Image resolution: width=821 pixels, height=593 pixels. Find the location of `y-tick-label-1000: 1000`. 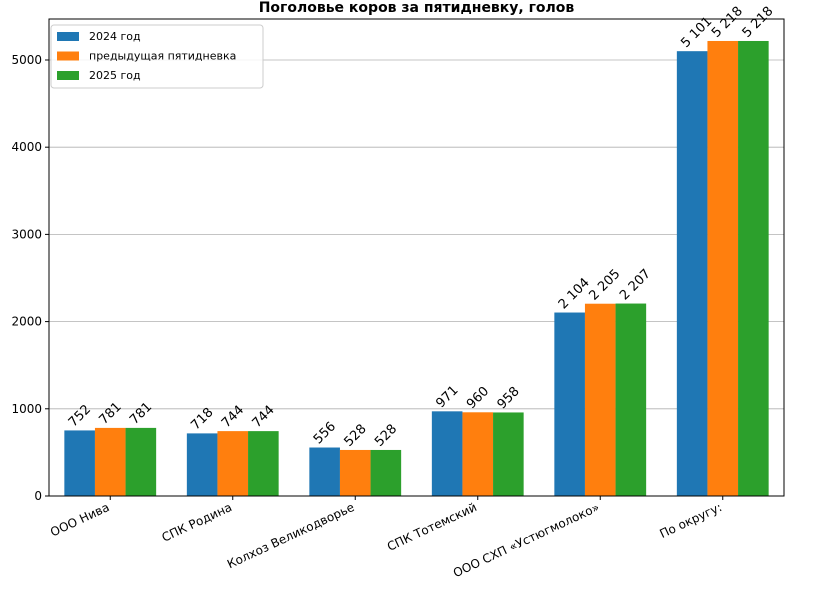

y-tick-label-1000: 1000 is located at coordinates (26, 409).